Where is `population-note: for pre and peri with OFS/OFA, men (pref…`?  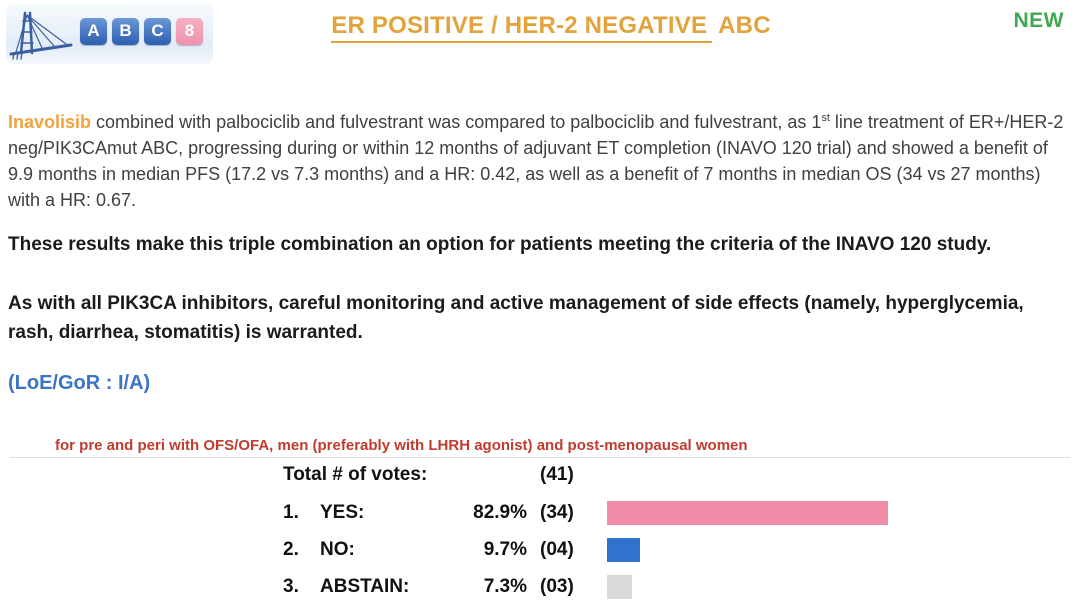 population-note: for pre and peri with OFS/OFA, men (pref… is located at coordinates (401, 445).